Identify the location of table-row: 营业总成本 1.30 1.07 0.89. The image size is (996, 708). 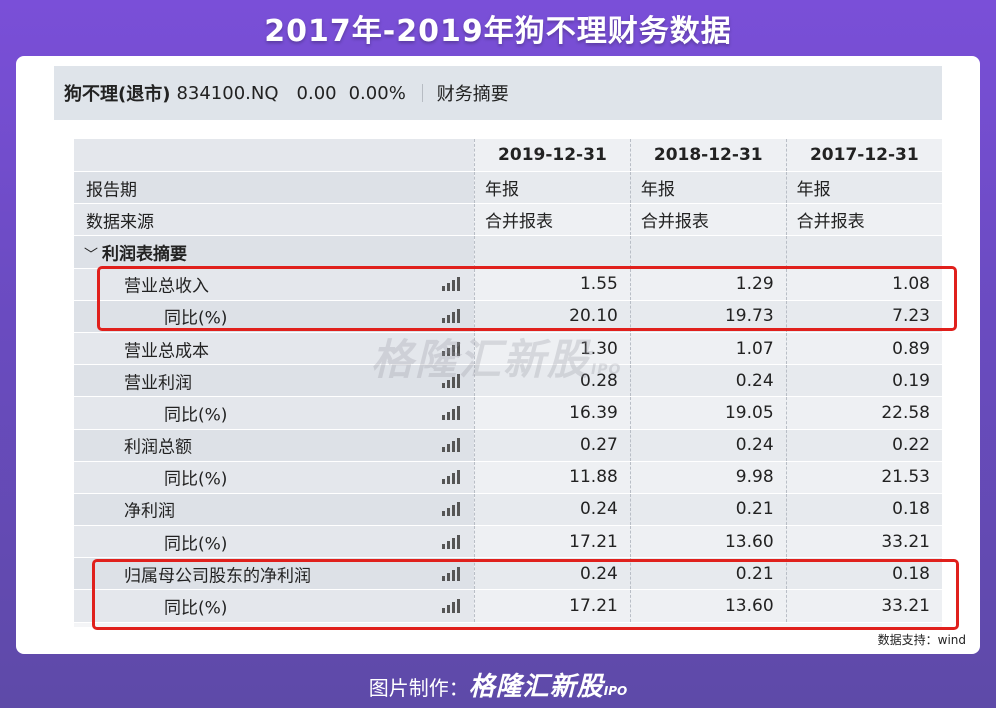
(508, 349).